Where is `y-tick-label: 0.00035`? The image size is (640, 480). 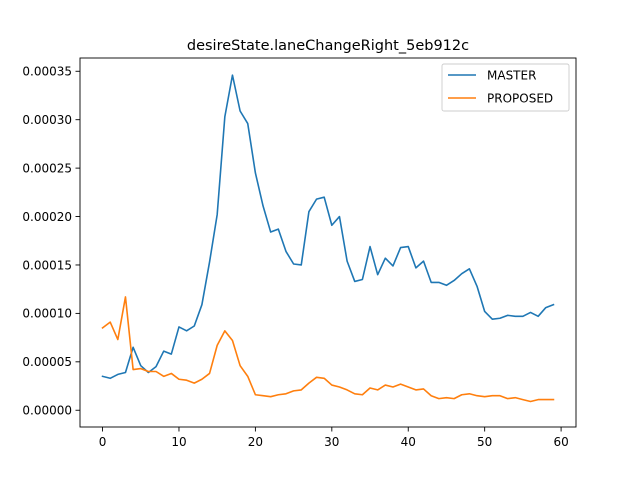
y-tick-label: 0.00035 is located at coordinates (47, 72).